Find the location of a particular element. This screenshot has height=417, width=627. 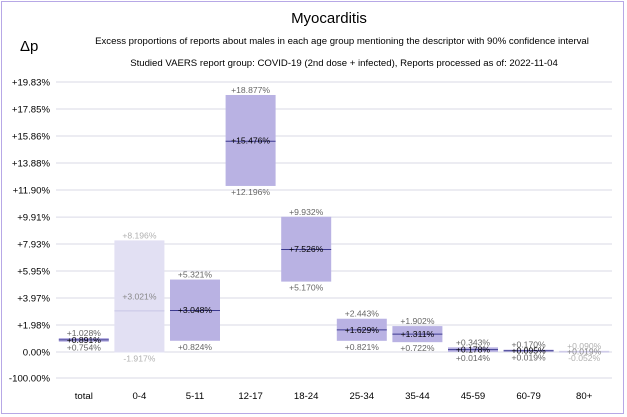

high-label: +18.877% is located at coordinates (250, 90).